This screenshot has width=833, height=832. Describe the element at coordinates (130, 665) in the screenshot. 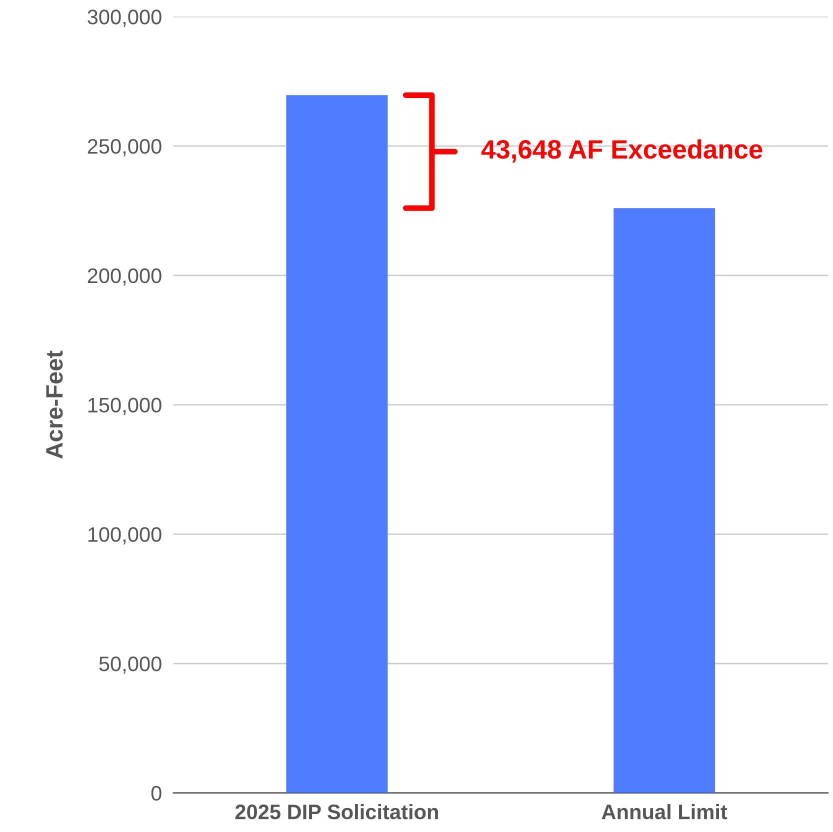

I see `y-tick-label: 50,000` at that location.